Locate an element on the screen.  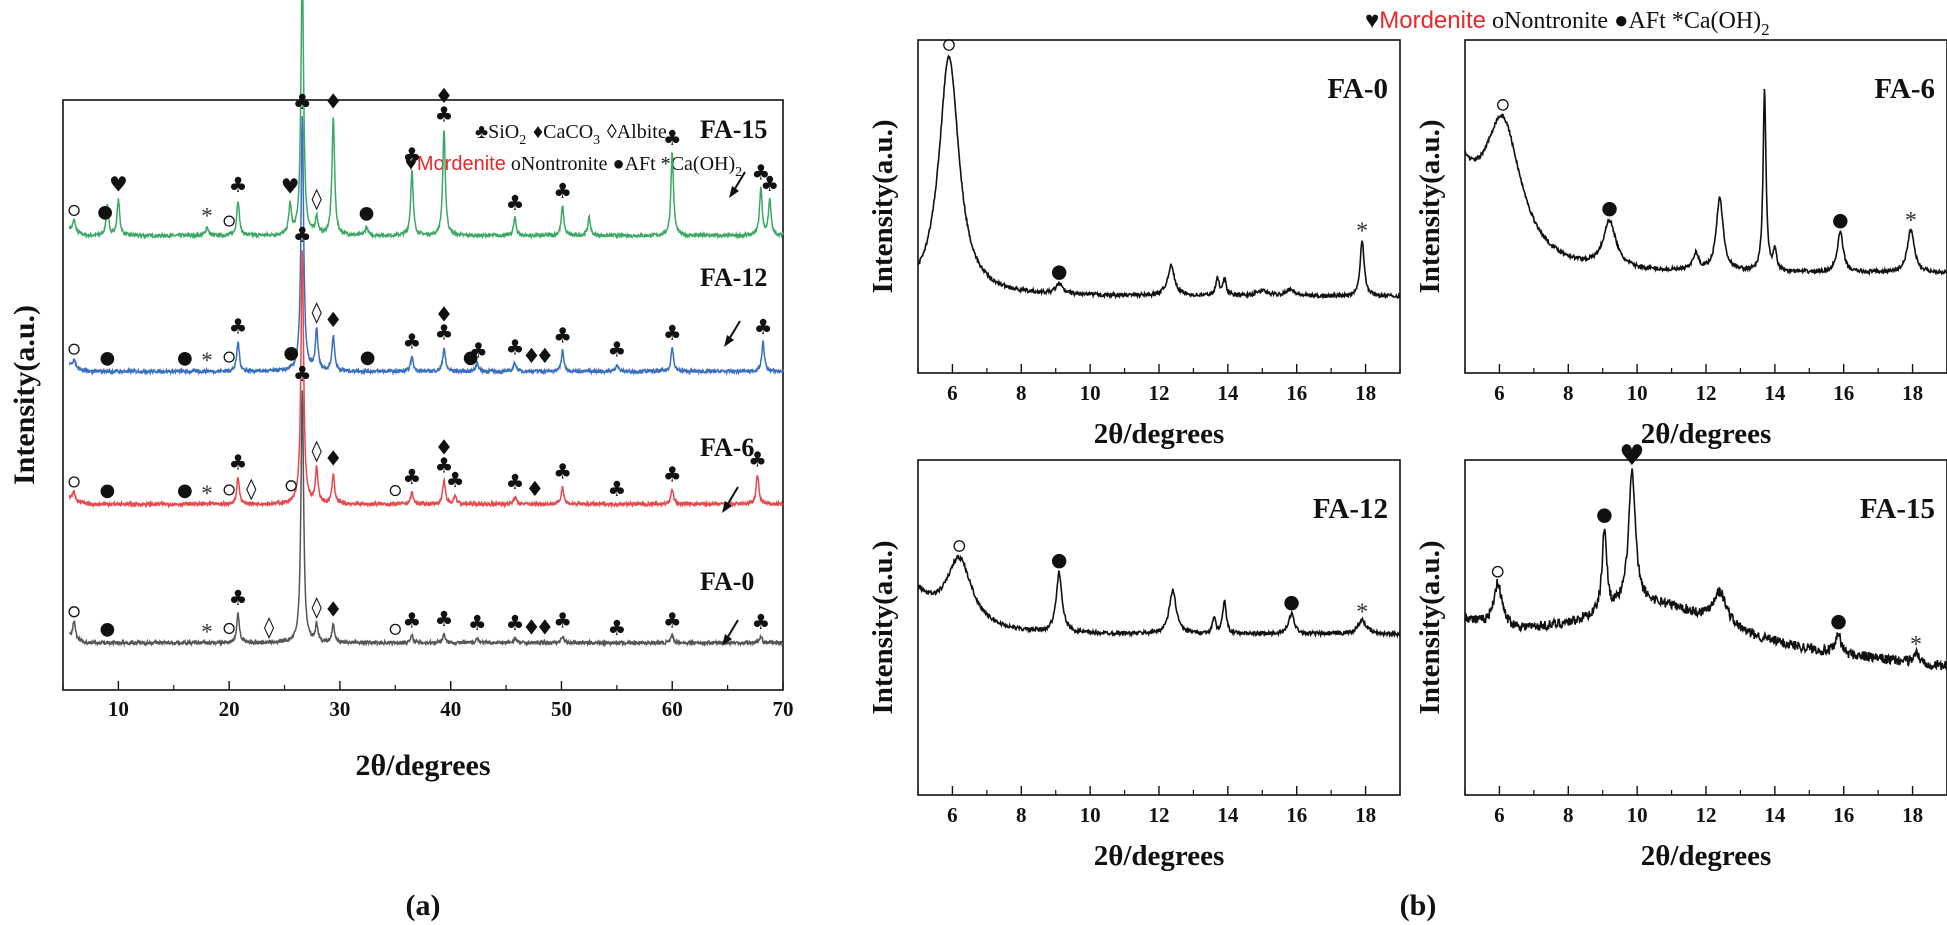
x-tick-label: 60 is located at coordinates (672, 709).